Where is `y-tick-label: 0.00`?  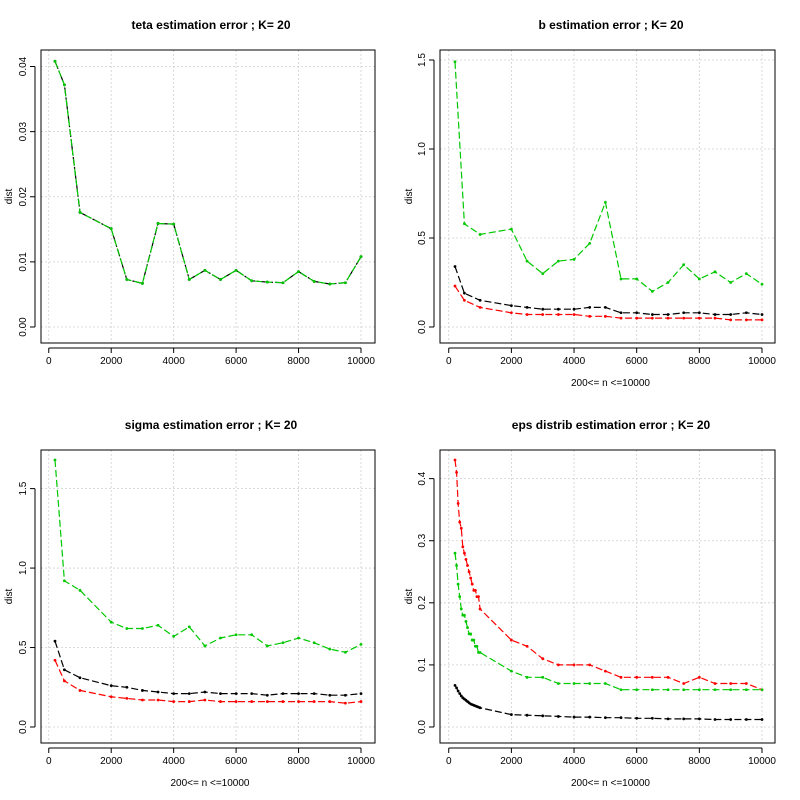
y-tick-label: 0.00 is located at coordinates (23, 327).